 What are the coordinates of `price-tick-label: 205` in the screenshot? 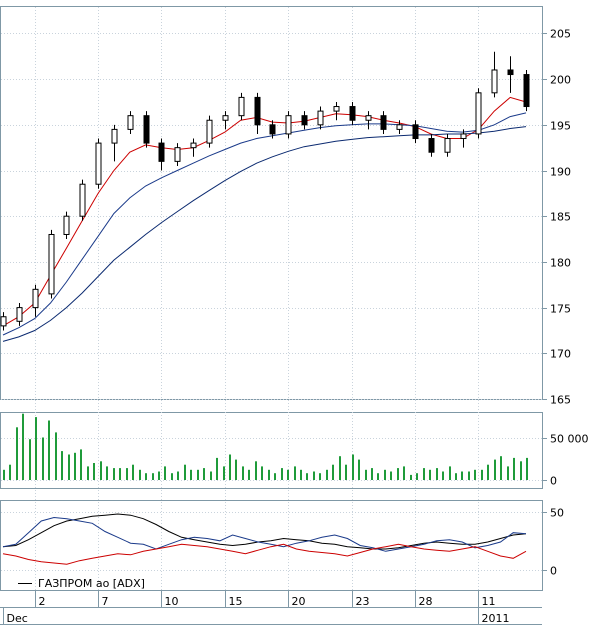 It's located at (560, 34).